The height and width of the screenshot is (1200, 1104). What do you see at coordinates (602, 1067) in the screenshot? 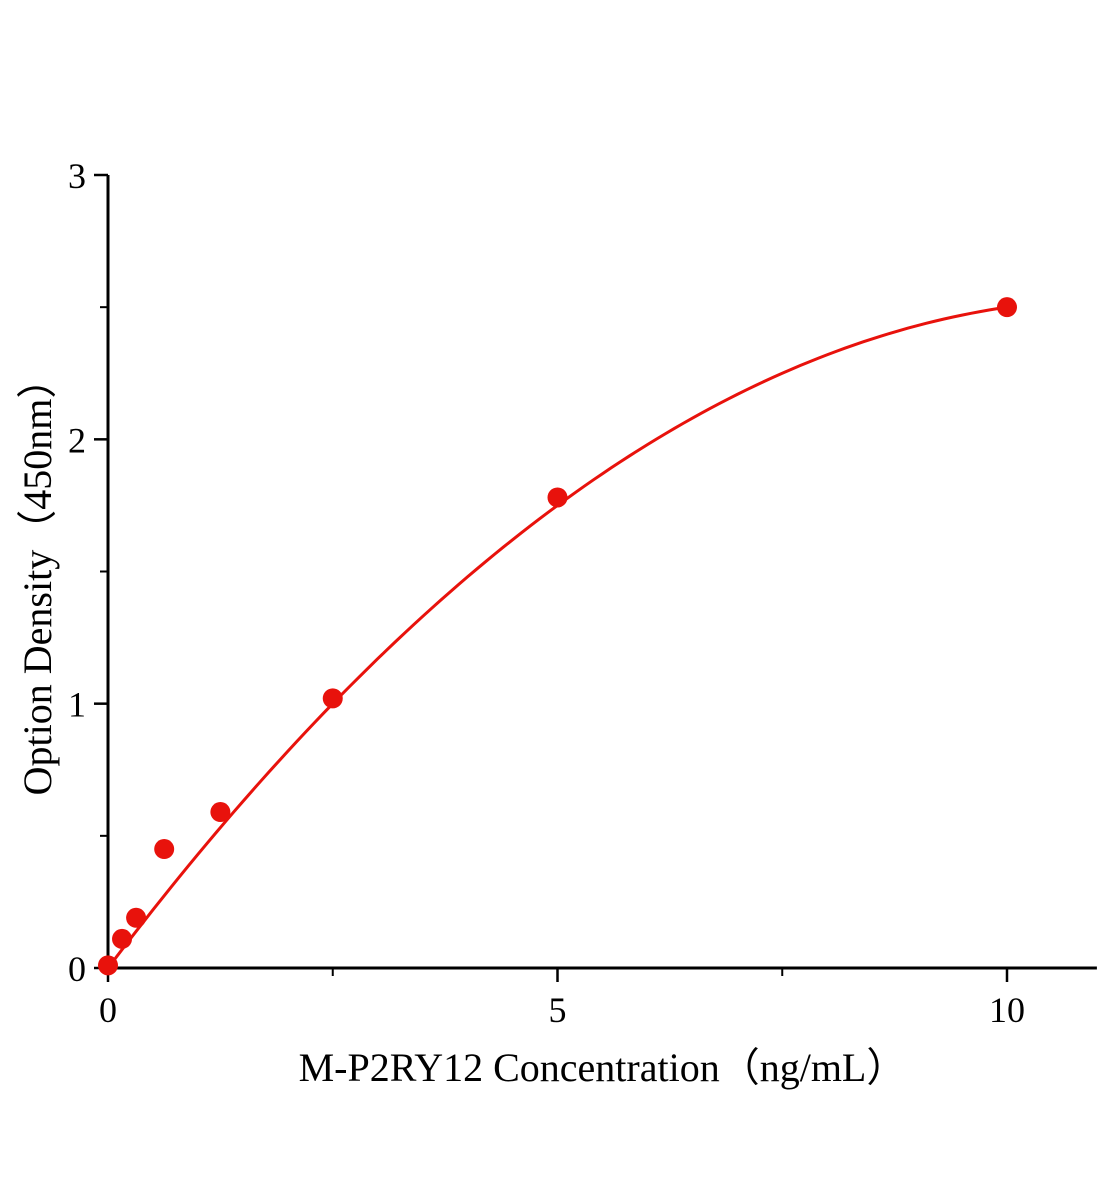
I see `x-axis-title: M-P2RY12 Concentration（ng/mL）` at bounding box center [602, 1067].